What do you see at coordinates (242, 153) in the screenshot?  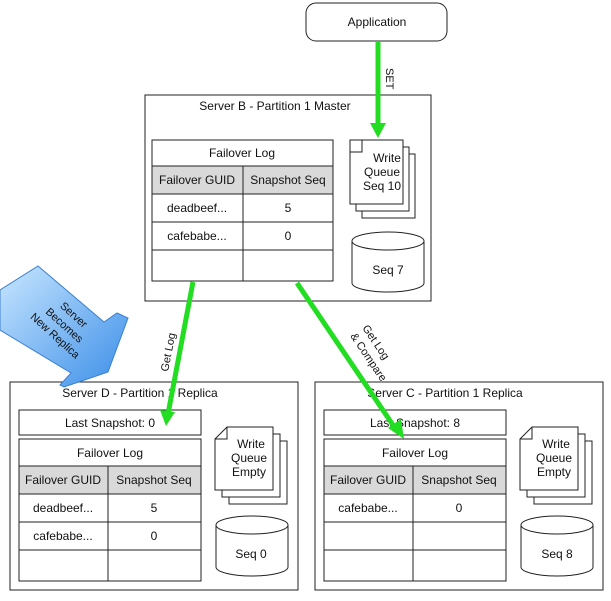 I see `failover-log-title: Failover Log` at bounding box center [242, 153].